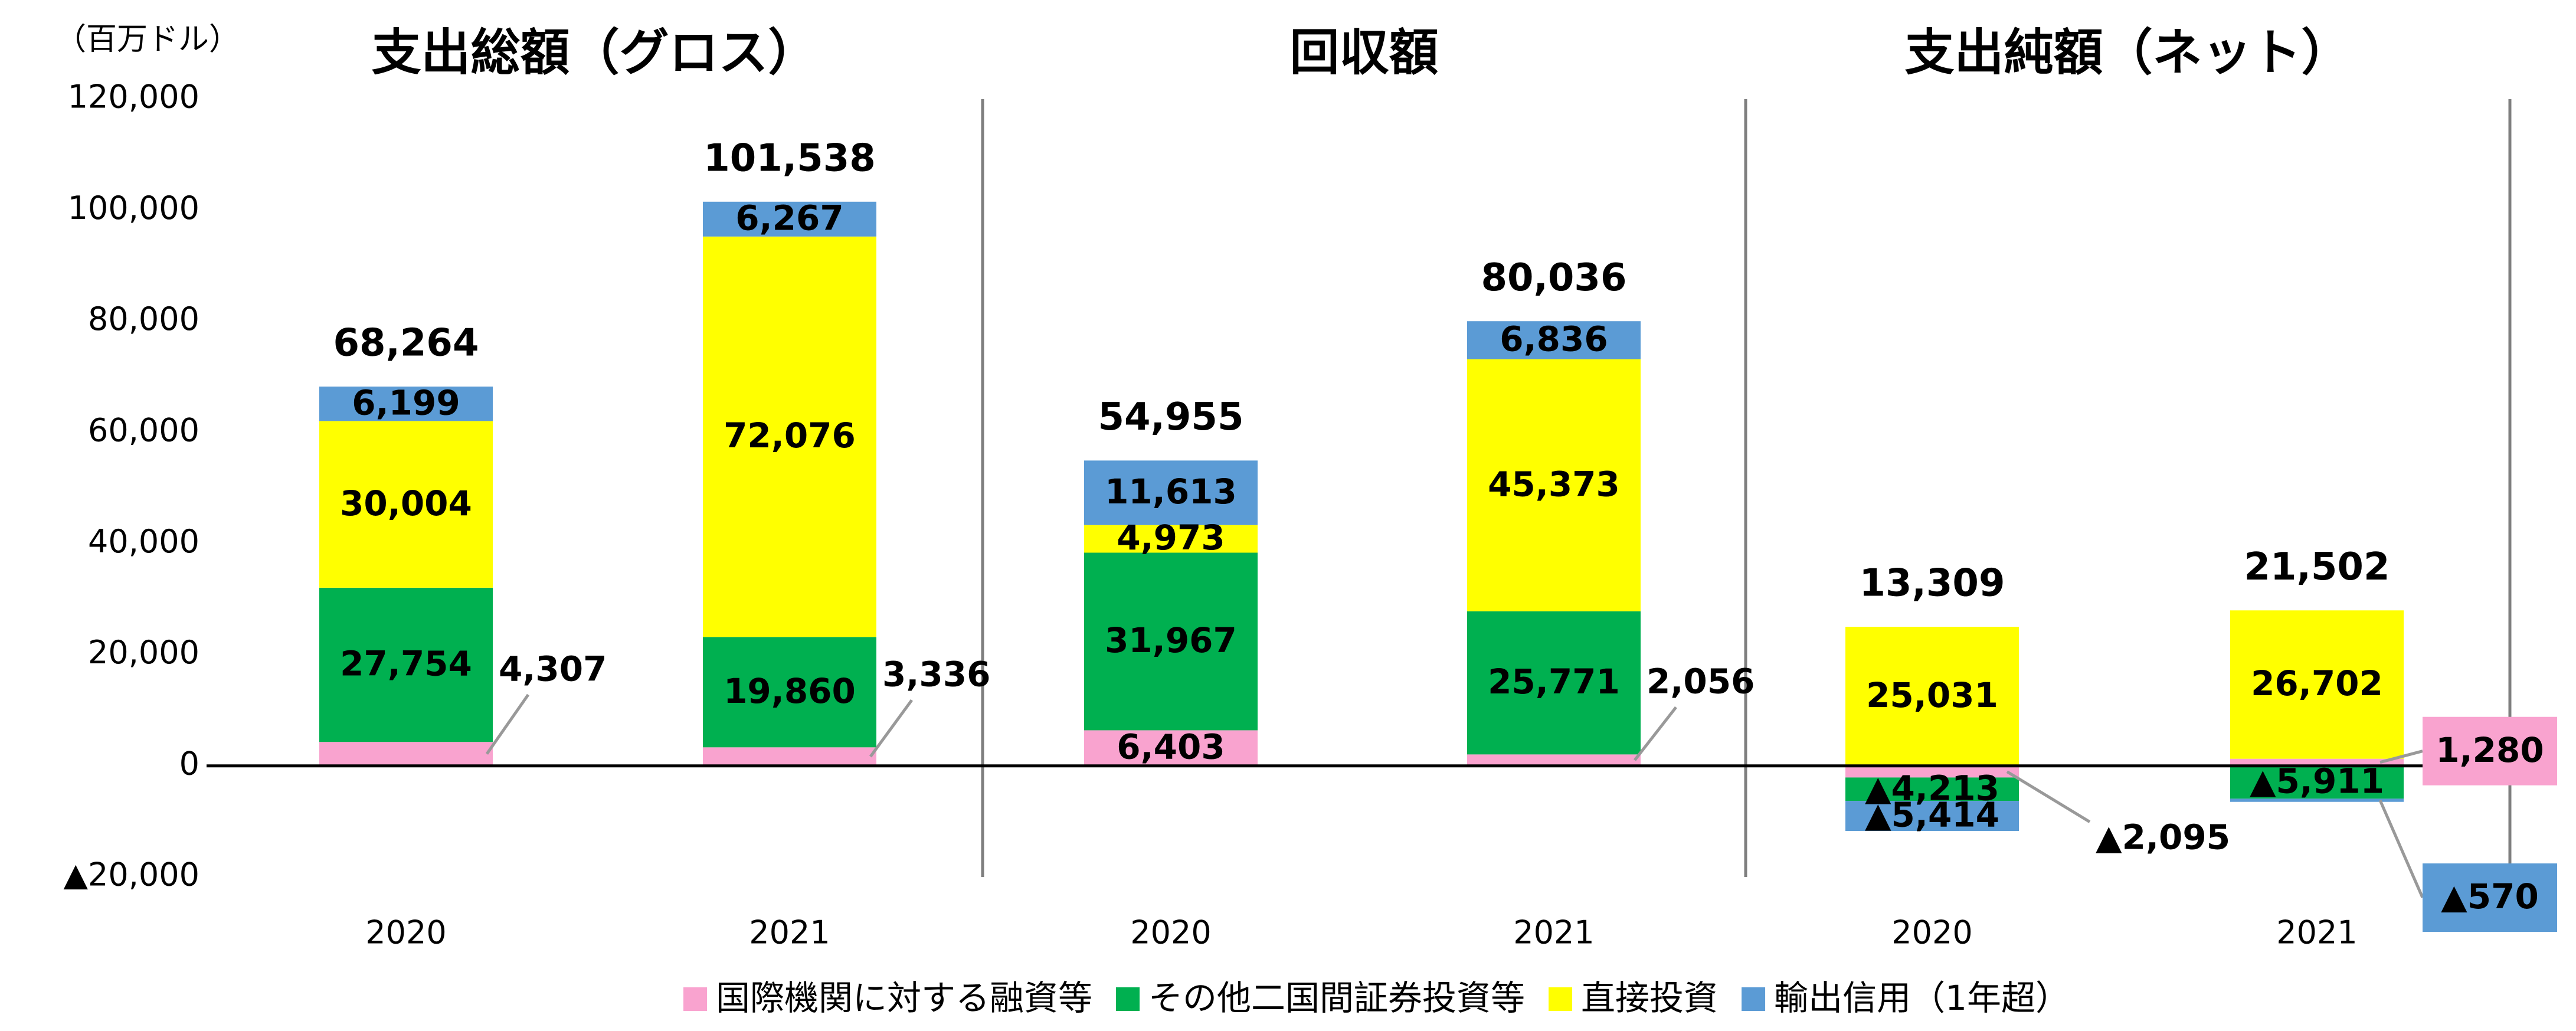  Describe the element at coordinates (594, 52) in the screenshot. I see `panel-title: 支出総額（グロス）` at that location.